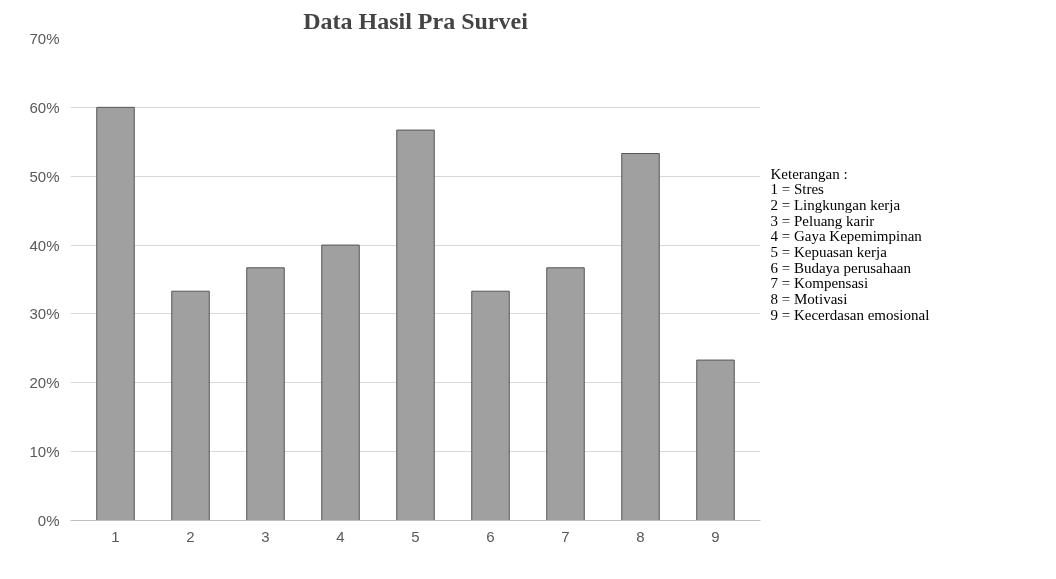 The width and height of the screenshot is (1056, 579). I want to click on y-tick-label: 40%, so click(44, 245).